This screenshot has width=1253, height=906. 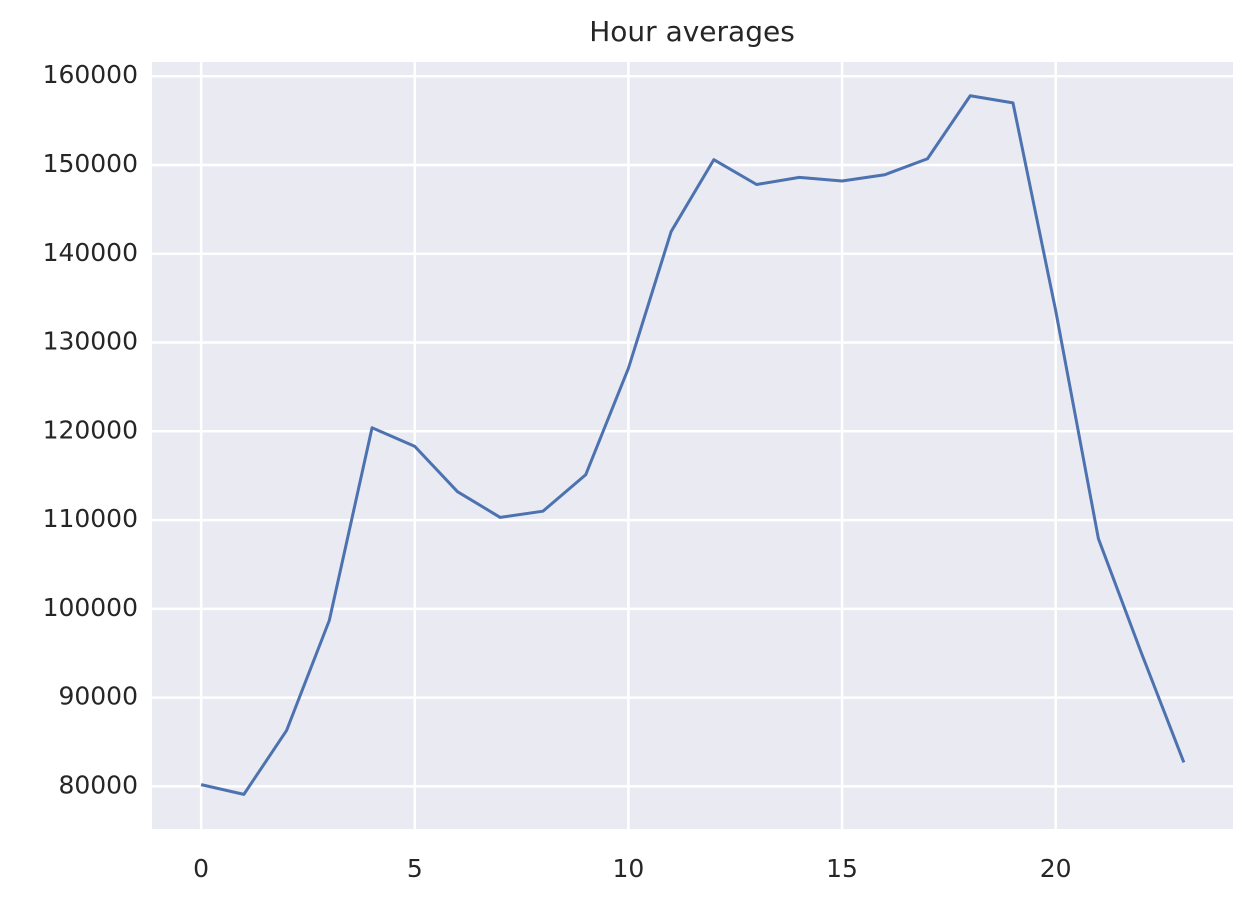 What do you see at coordinates (90, 163) in the screenshot?
I see `y-tick-label: 150000` at bounding box center [90, 163].